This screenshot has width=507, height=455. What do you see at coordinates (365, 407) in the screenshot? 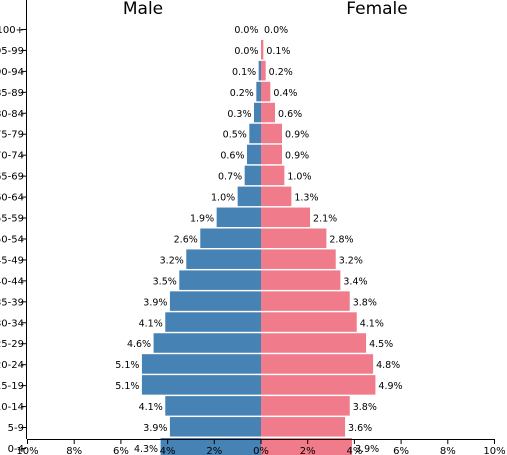
I see `value-label-female-10-14: 3.8%` at bounding box center [365, 407].